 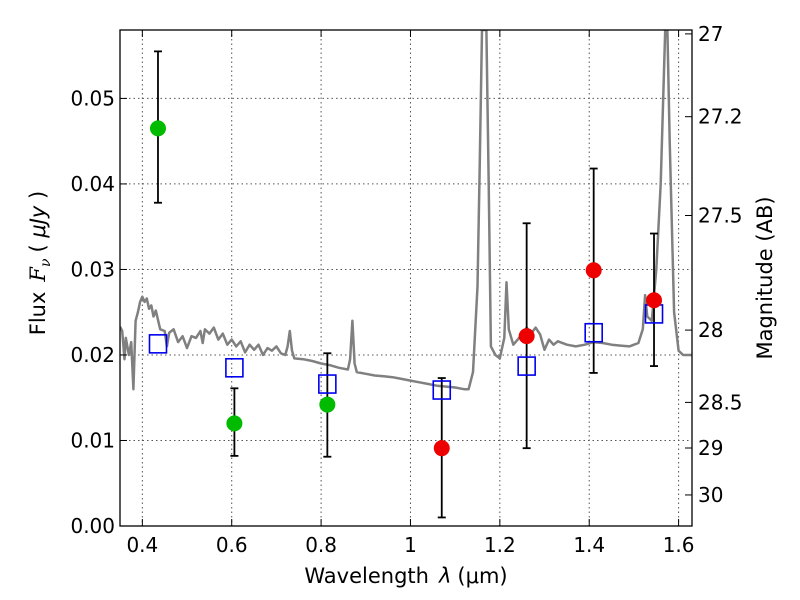 What do you see at coordinates (710, 34) in the screenshot?
I see `y2-tick-label: 27` at bounding box center [710, 34].